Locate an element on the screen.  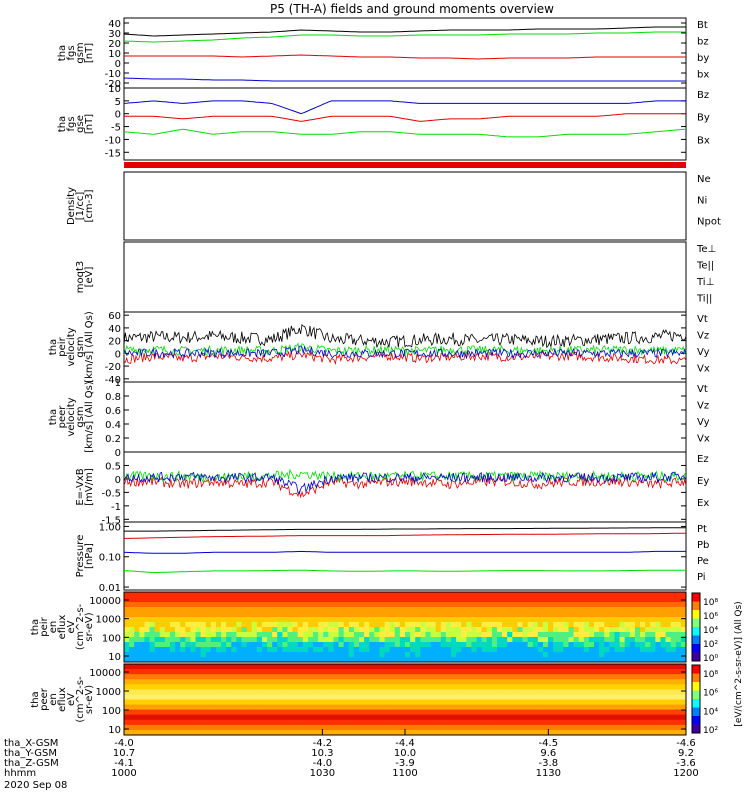
y-axis-label: [1/cc] is located at coordinates (80, 206).